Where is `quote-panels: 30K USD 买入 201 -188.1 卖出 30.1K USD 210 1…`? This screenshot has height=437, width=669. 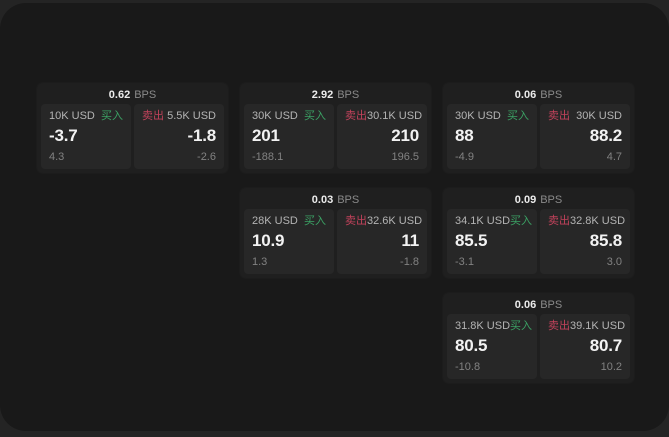 quote-panels: 30K USD 买入 201 -188.1 卖出 30.1K USD 210 1… is located at coordinates (335, 138).